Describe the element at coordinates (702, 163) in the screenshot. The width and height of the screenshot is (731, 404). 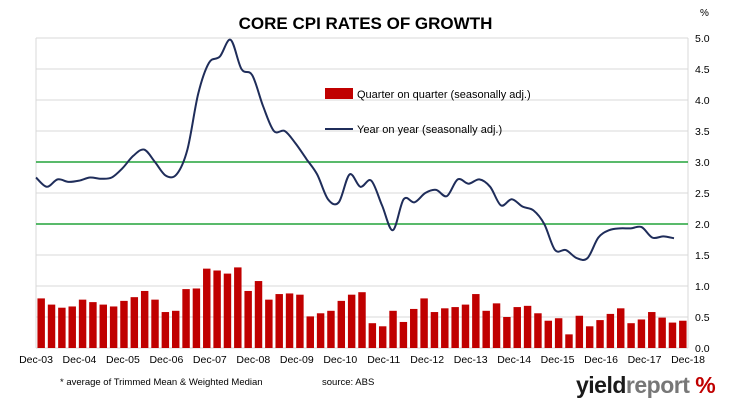
I see `y-tick-label: 3.0` at that location.